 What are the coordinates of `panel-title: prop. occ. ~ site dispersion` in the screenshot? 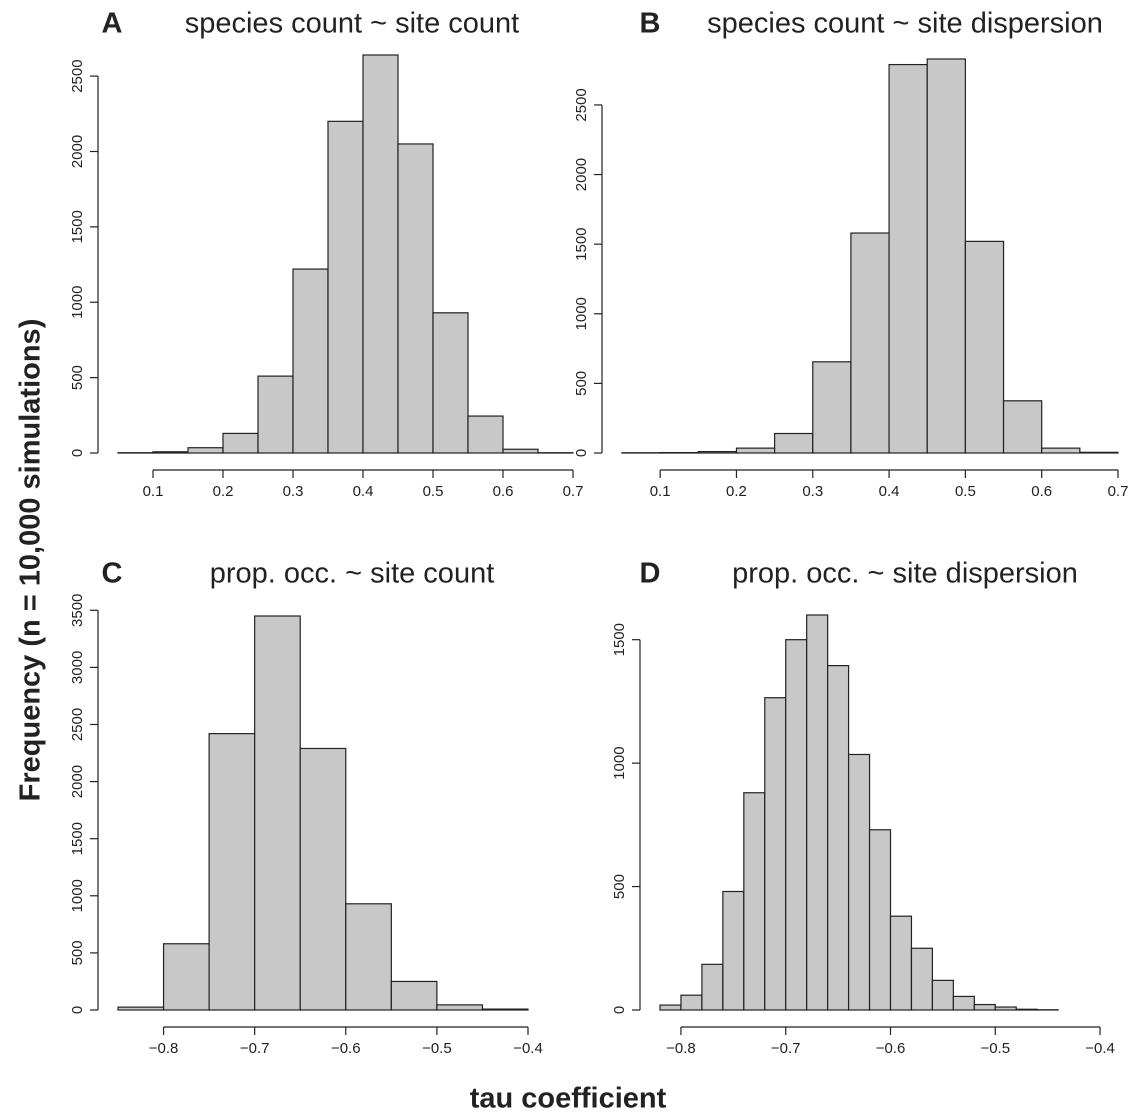 It's located at (905, 574).